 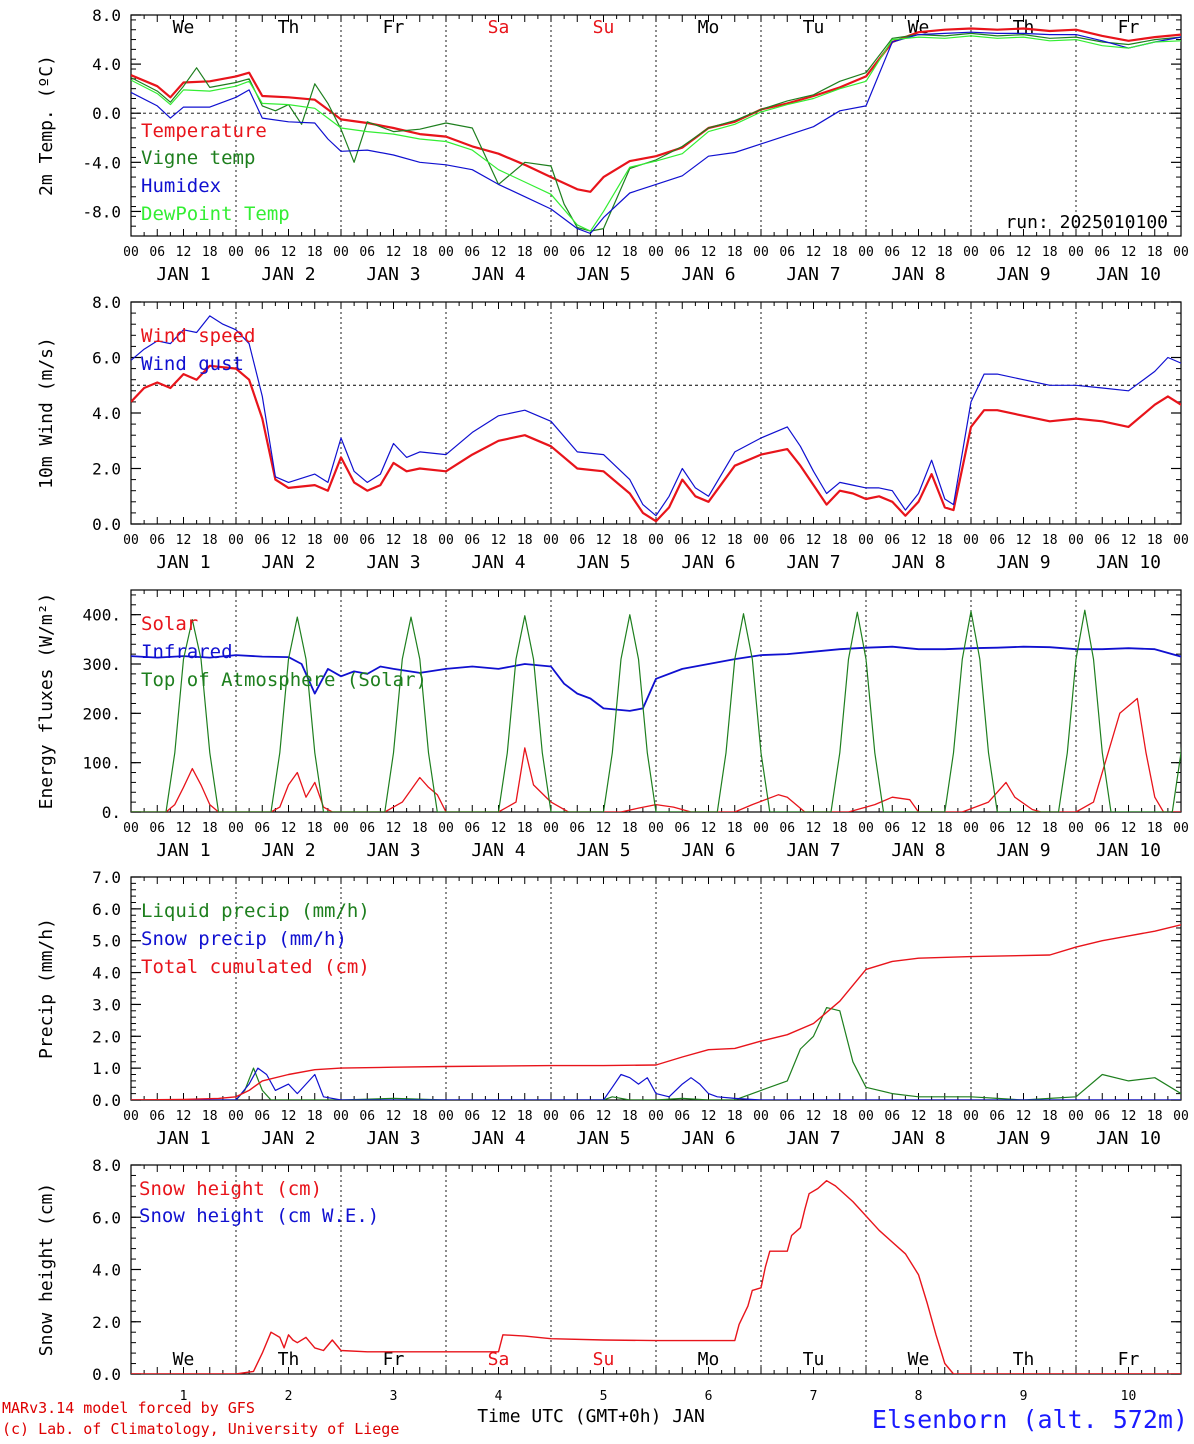 I want to click on series-line-top-of-atmosphere-solar, so click(x=656, y=710).